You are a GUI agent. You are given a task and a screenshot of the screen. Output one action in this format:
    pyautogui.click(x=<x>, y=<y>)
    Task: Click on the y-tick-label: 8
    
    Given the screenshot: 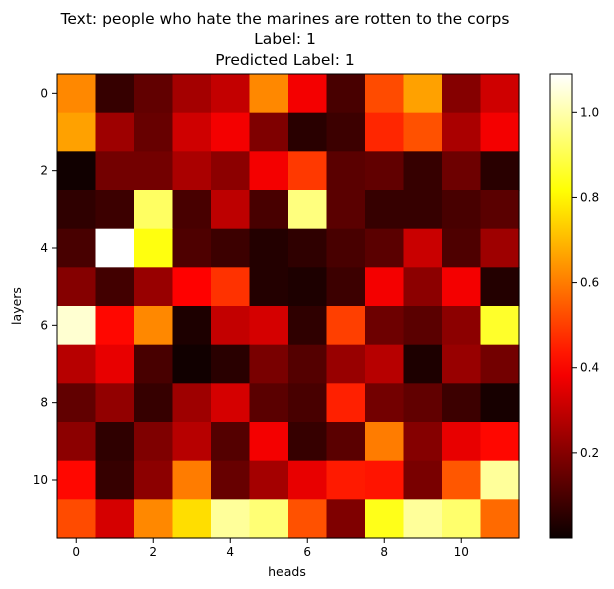 What is the action you would take?
    pyautogui.click(x=44, y=403)
    